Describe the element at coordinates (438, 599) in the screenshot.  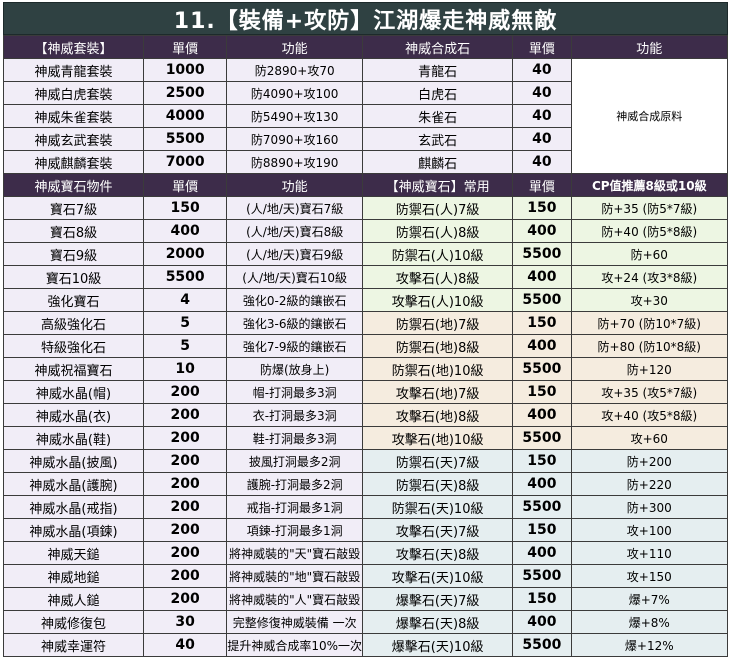
I see `gem-name: 爆擊石(天)7級` at that location.